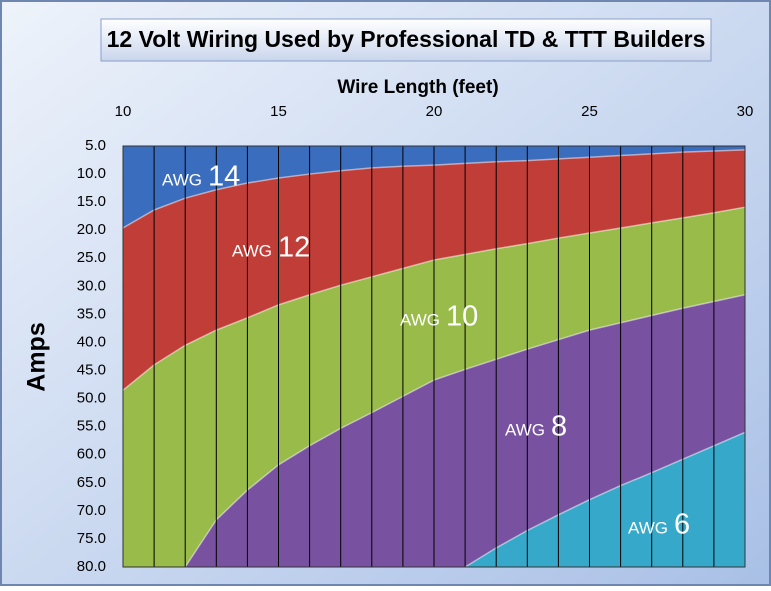  I want to click on y-tick-label: 65.0, so click(91, 482).